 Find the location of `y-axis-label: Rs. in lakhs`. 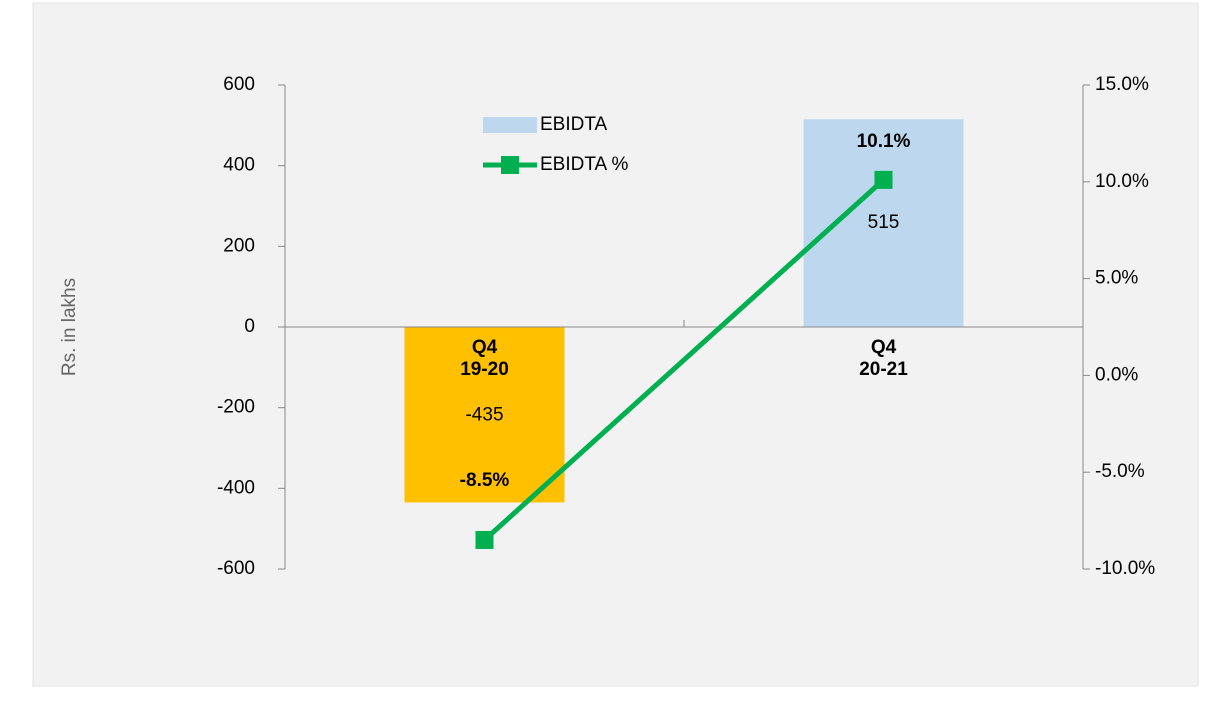

y-axis-label: Rs. in lakhs is located at coordinates (69, 327).